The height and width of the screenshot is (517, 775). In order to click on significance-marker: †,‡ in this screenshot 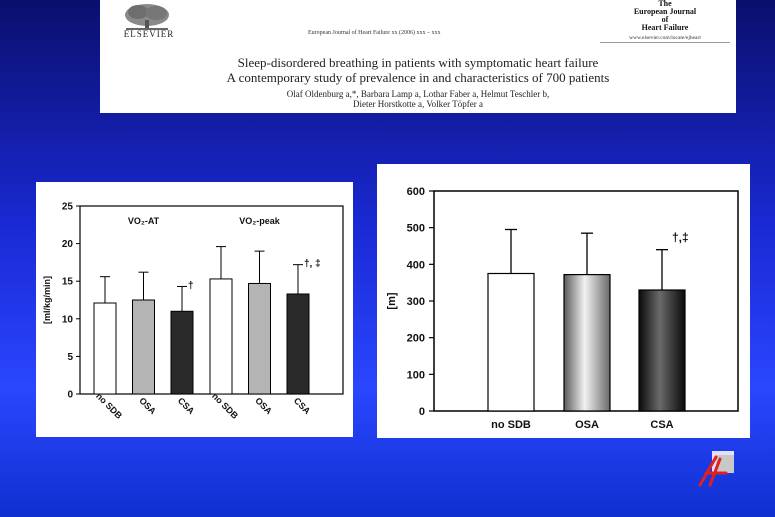, I will do `click(680, 238)`.